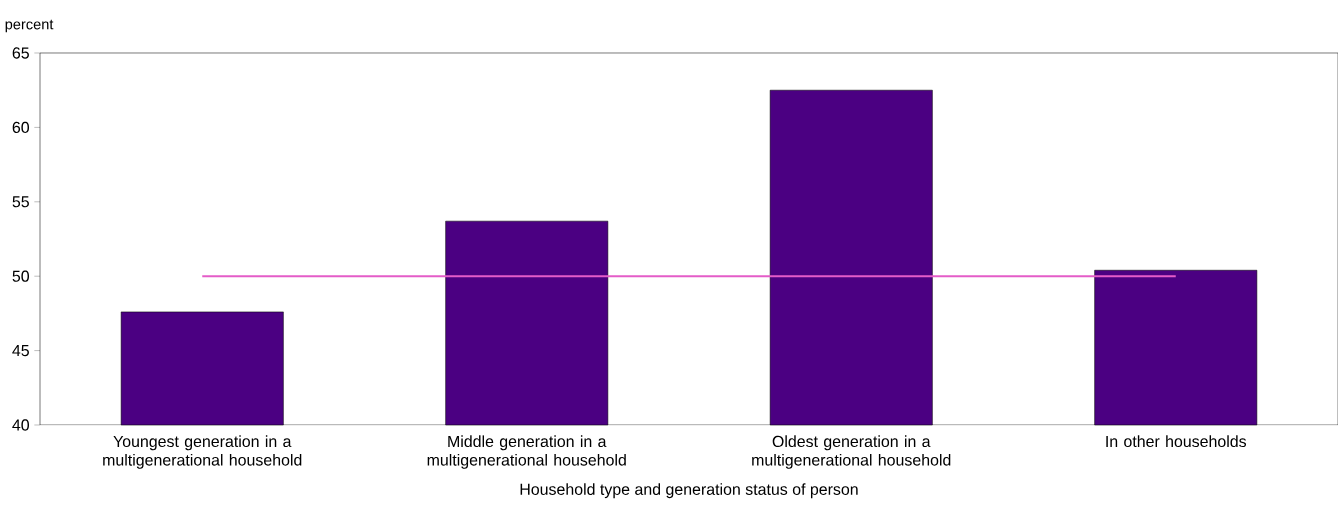  Describe the element at coordinates (851, 452) in the screenshot. I see `x-tick-label: Oldest generation in a multigenerational household` at that location.